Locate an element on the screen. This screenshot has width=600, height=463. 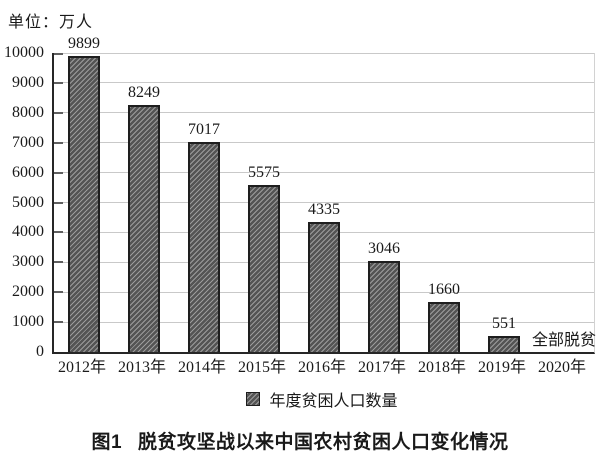
bar-slot-2012: 9899 is located at coordinates (84, 193).